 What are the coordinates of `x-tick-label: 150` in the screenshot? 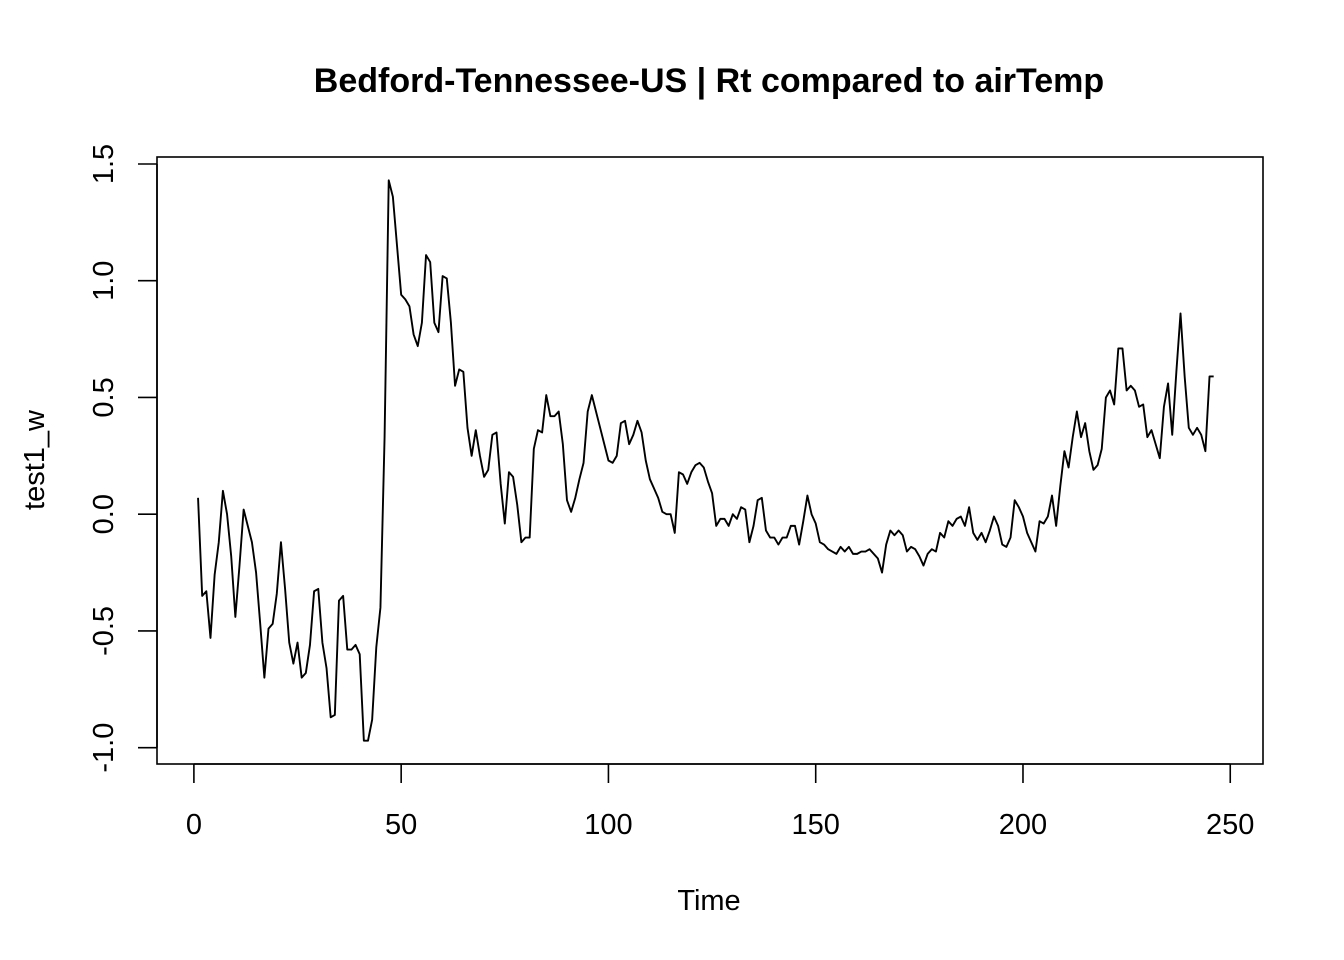 It's located at (816, 825).